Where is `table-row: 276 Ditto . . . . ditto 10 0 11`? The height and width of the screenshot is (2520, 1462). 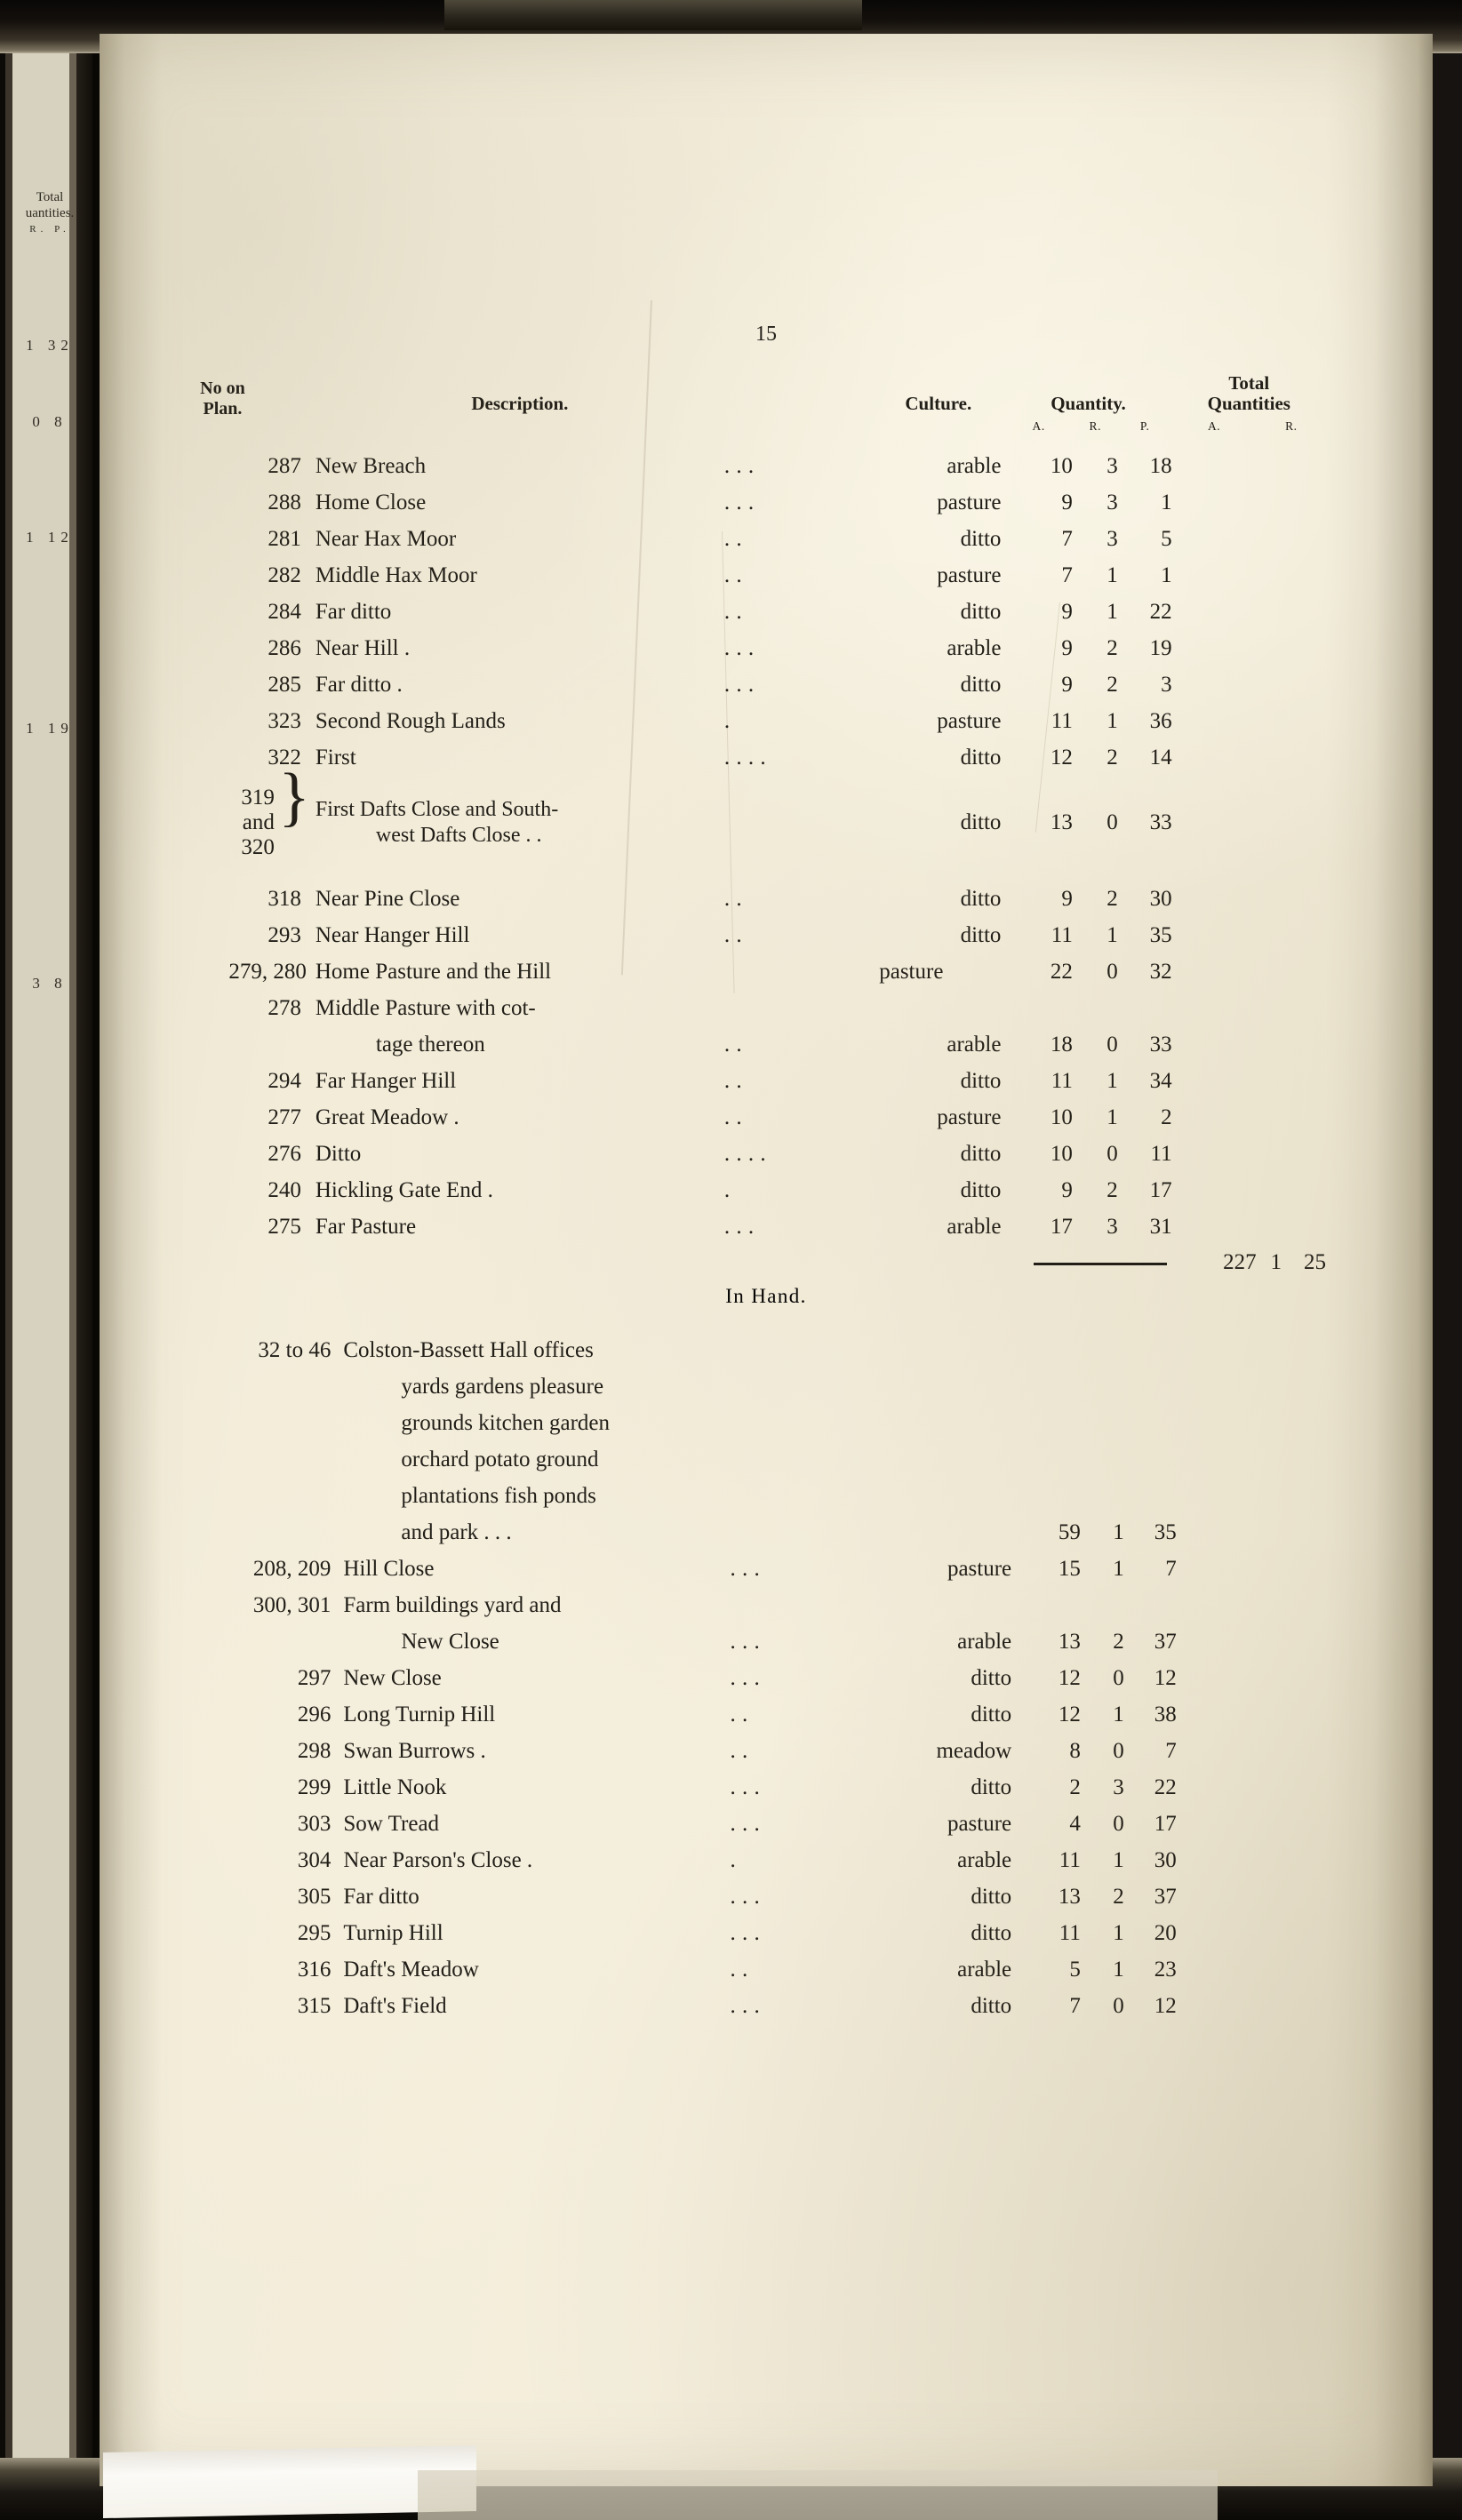
table-row: 276 Ditto . . . . ditto 10 0 11 is located at coordinates (735, 1148).